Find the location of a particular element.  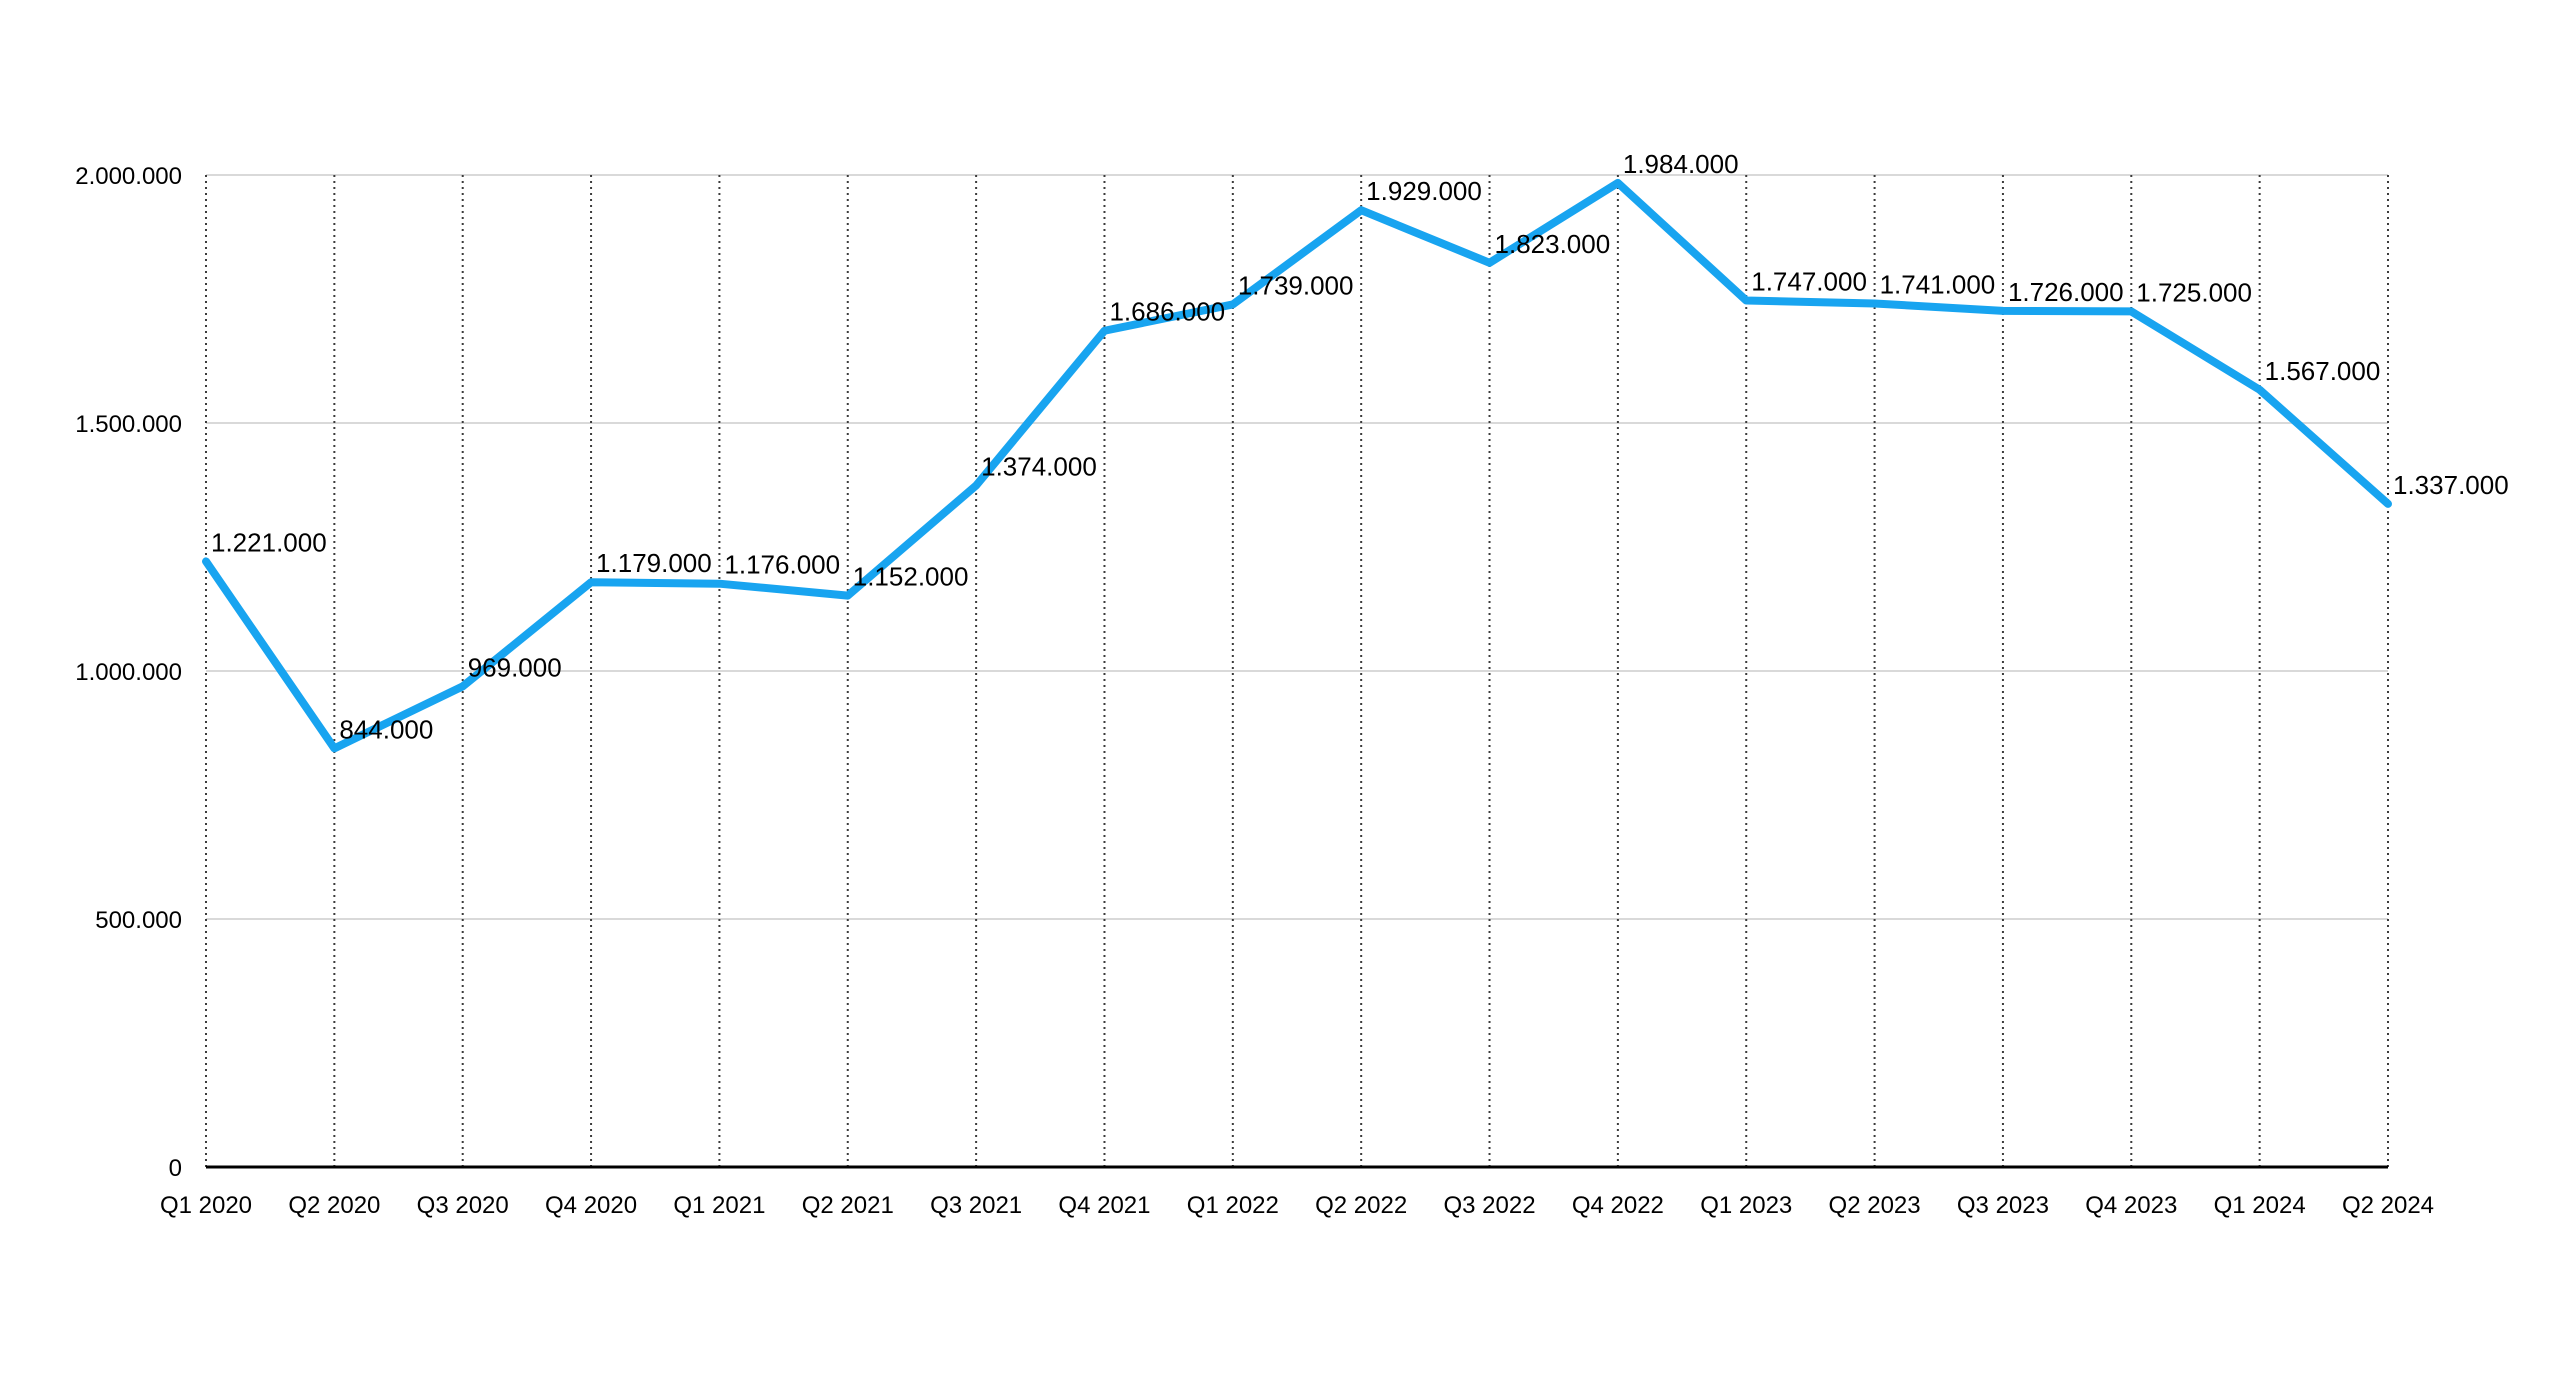

y-tick-label: 2.000.000 is located at coordinates (128, 176).